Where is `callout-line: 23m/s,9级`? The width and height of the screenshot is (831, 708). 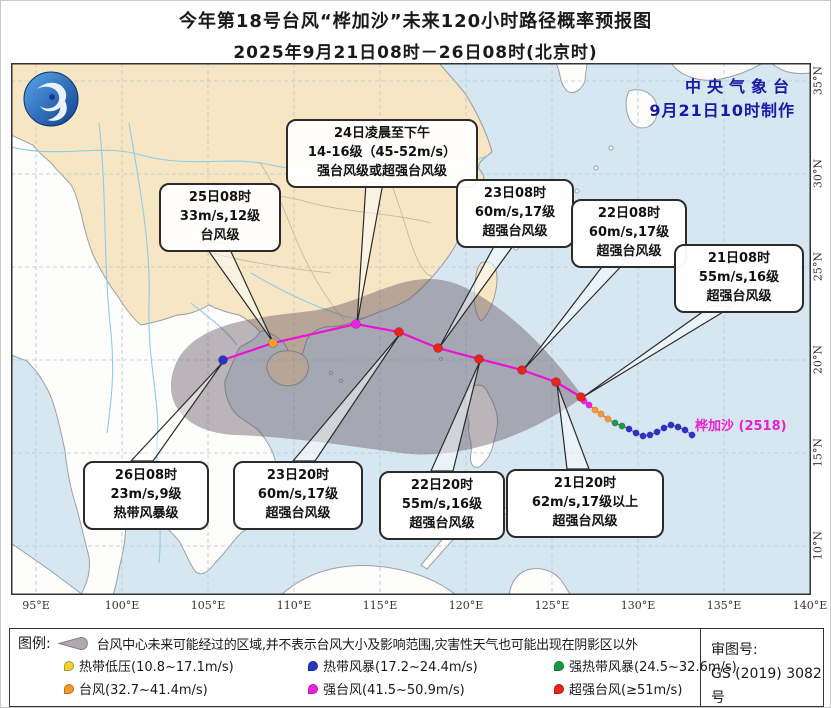 callout-line: 23m/s,9级 is located at coordinates (146, 494).